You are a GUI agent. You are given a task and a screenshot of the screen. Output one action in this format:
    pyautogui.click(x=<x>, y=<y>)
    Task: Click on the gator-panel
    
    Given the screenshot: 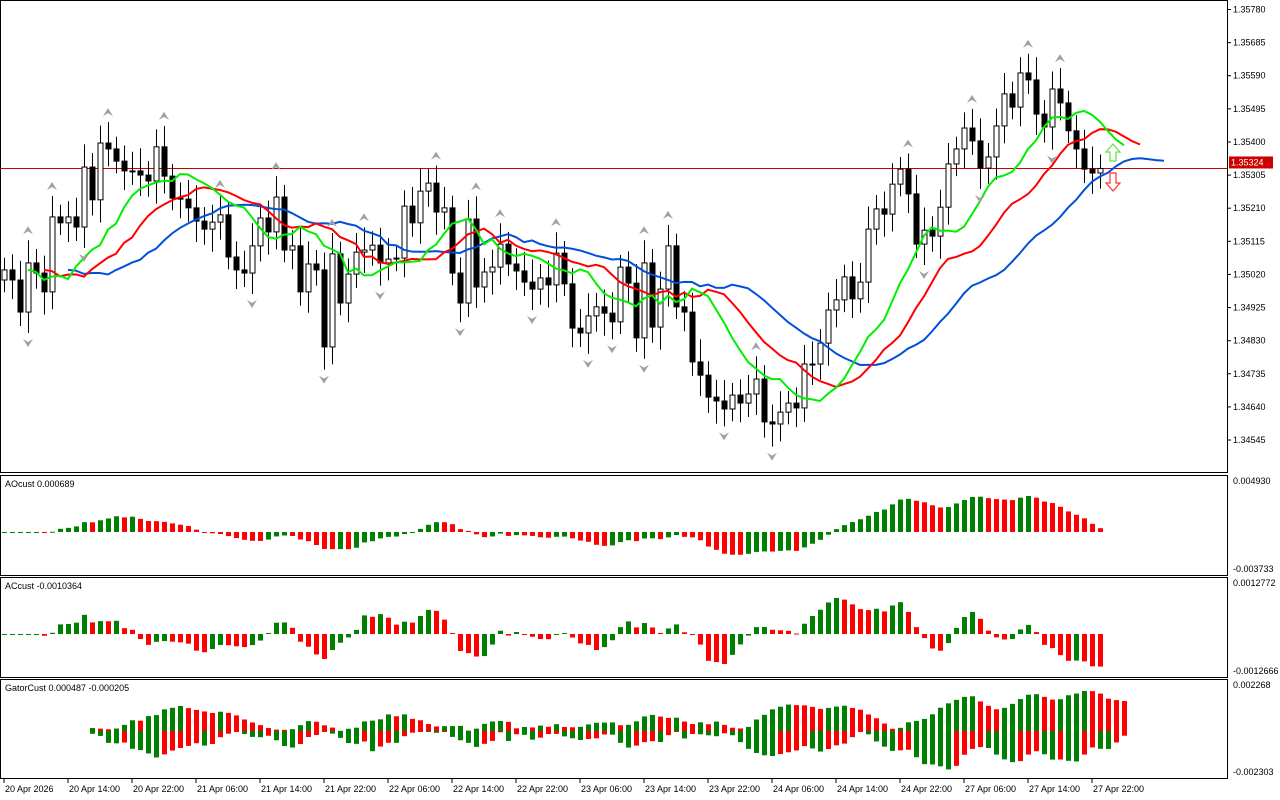 What is the action you would take?
    pyautogui.click(x=608, y=730)
    